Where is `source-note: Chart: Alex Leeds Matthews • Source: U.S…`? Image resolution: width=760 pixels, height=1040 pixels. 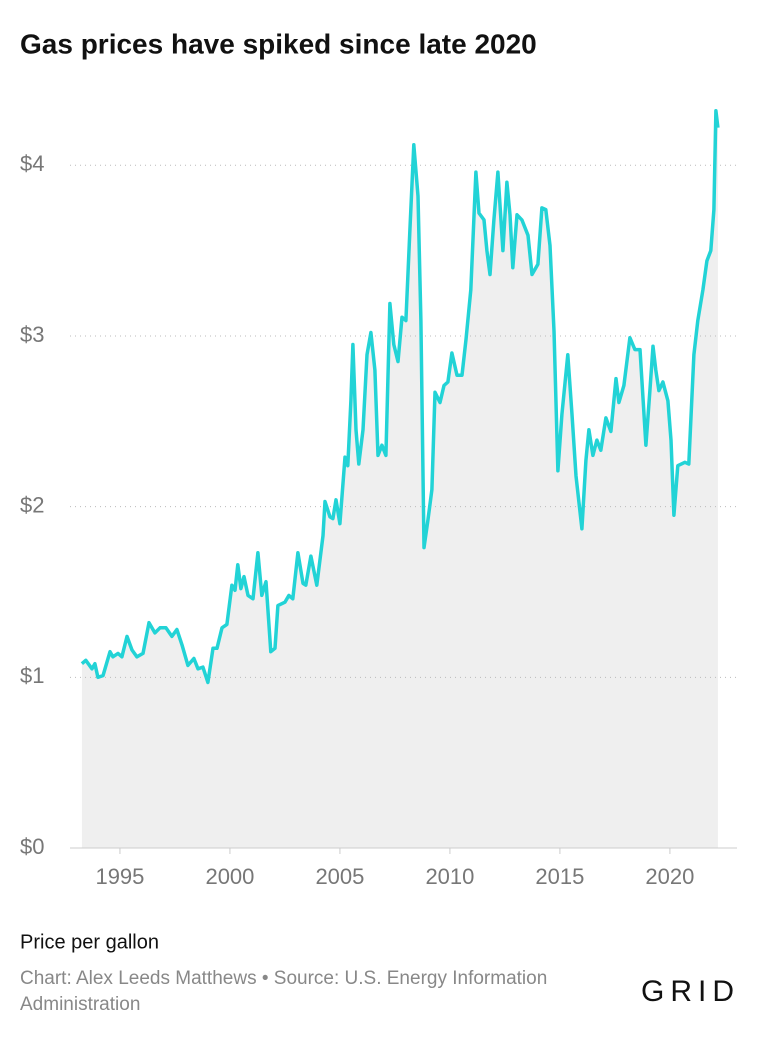 source-note: Chart: Alex Leeds Matthews • Source: U.S… is located at coordinates (284, 991).